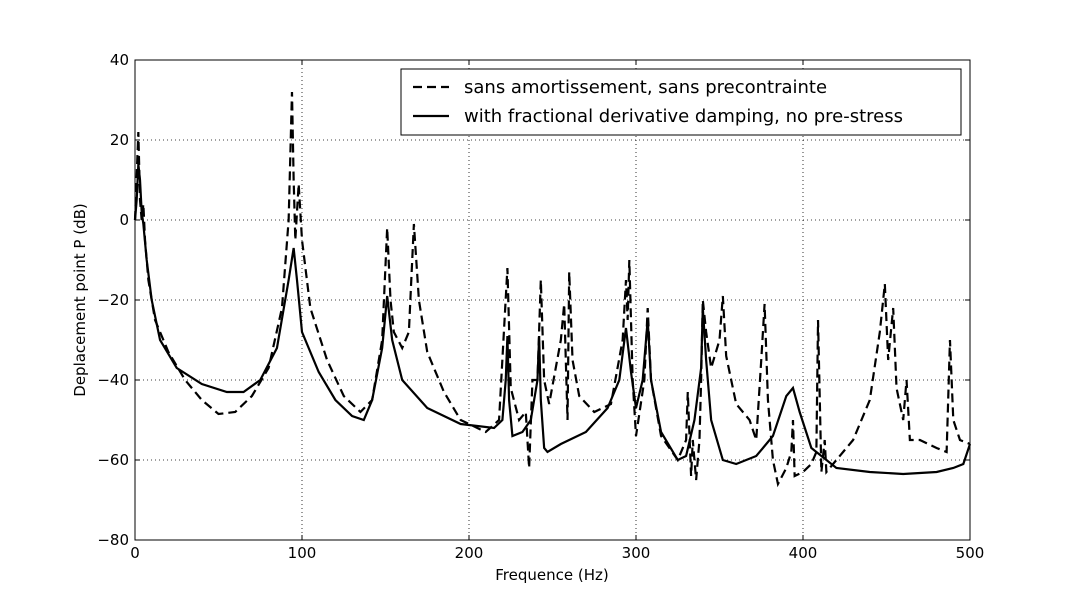 This screenshot has height=604, width=1078. Describe the element at coordinates (302, 553) in the screenshot. I see `x-tick-label: 100` at that location.